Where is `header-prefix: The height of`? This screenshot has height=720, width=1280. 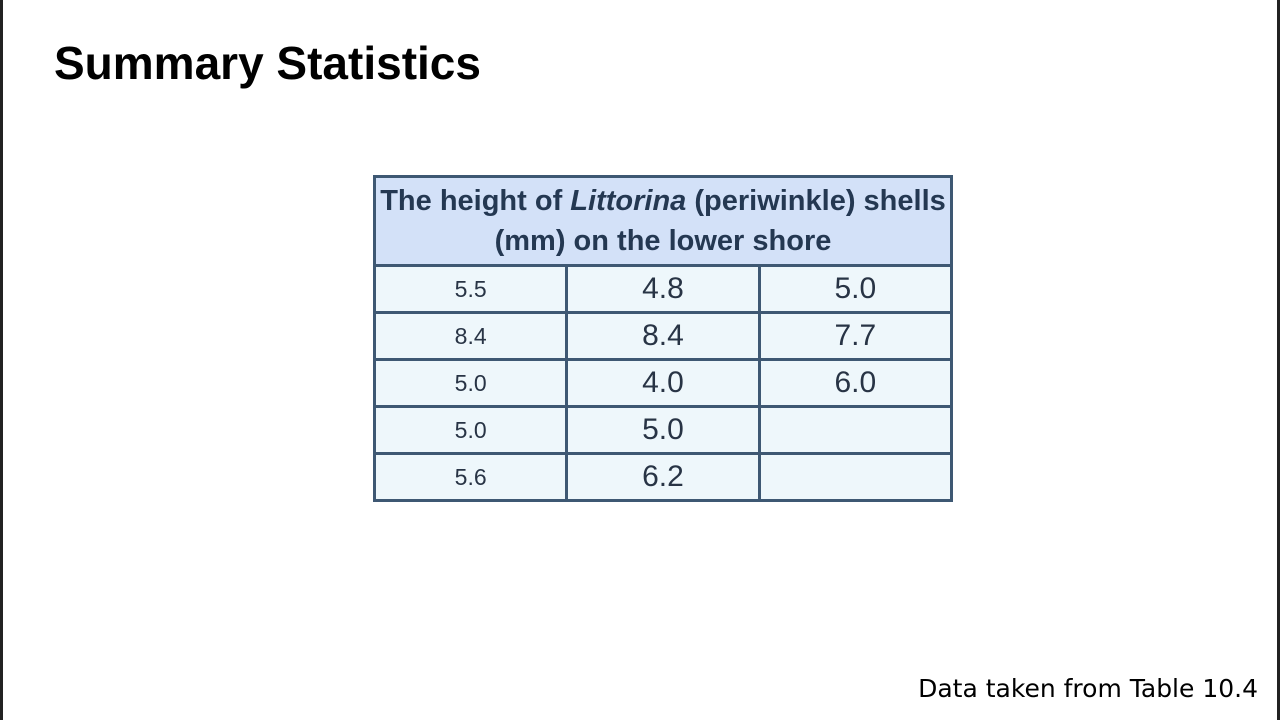 header-prefix: The height of is located at coordinates (475, 201).